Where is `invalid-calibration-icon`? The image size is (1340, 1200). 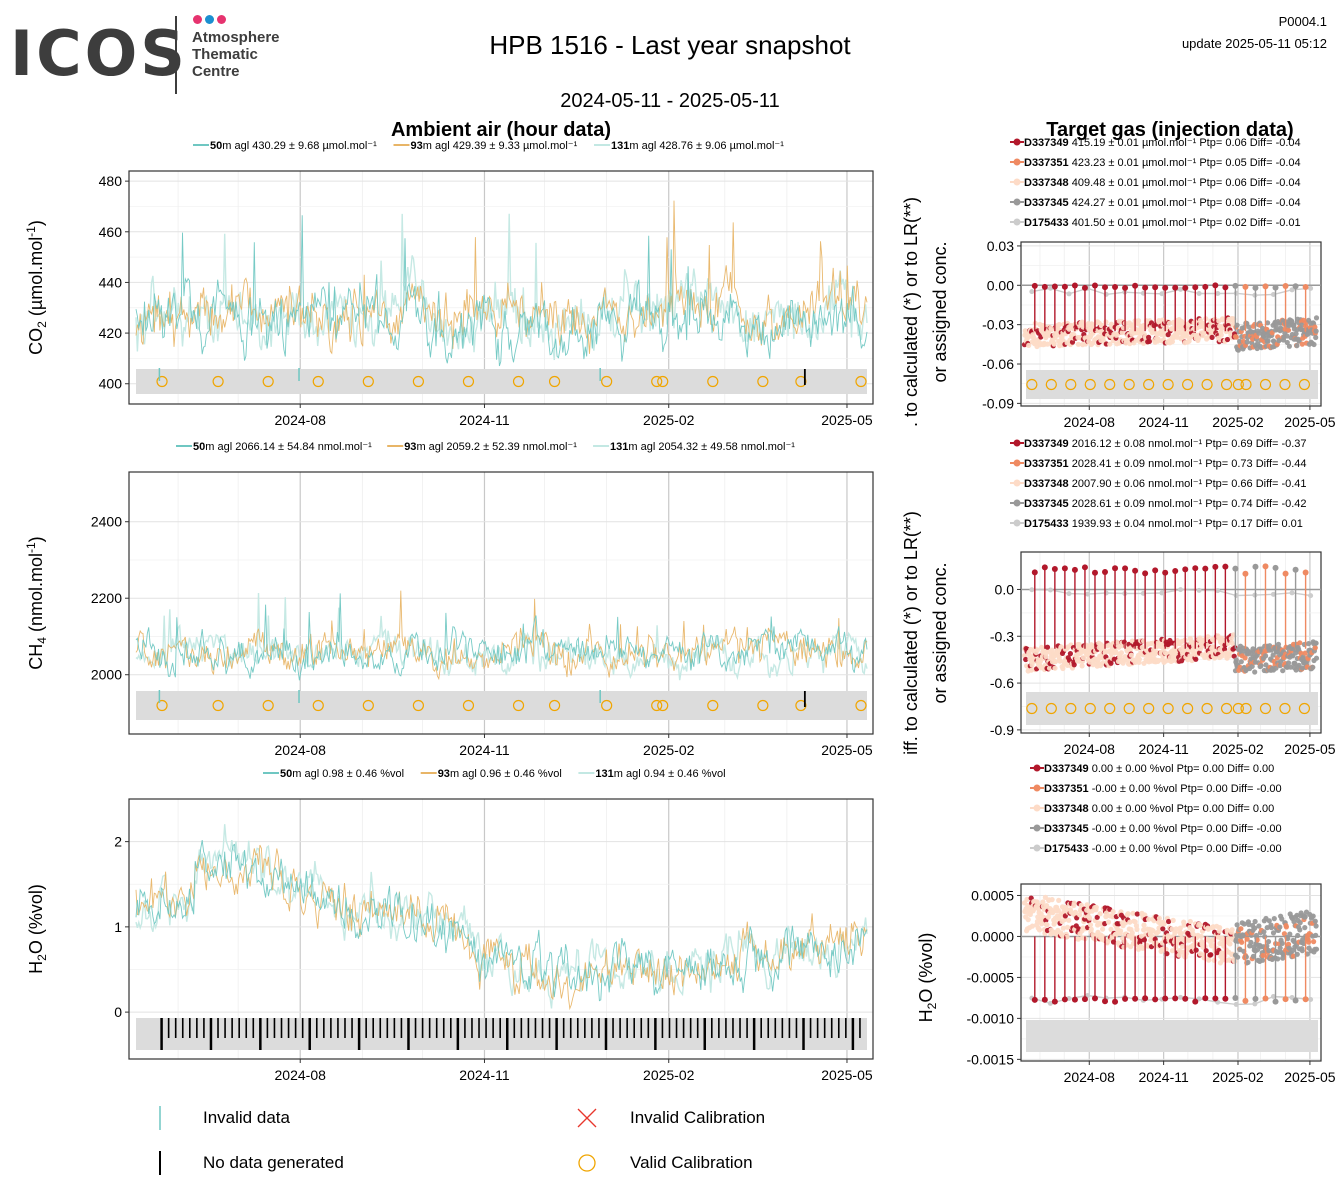
invalid-calibration-icon is located at coordinates (587, 1118).